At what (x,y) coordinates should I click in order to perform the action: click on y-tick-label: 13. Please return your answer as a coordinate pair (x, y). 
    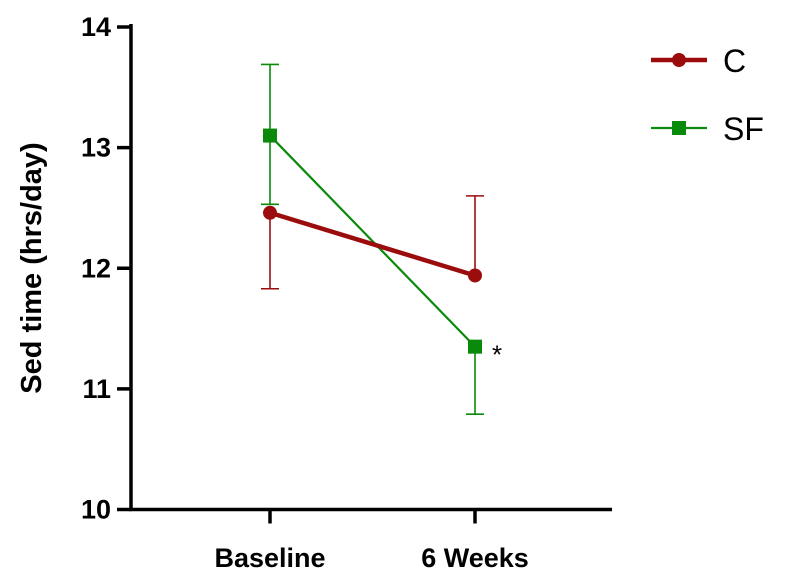
    Looking at the image, I should click on (96, 148).